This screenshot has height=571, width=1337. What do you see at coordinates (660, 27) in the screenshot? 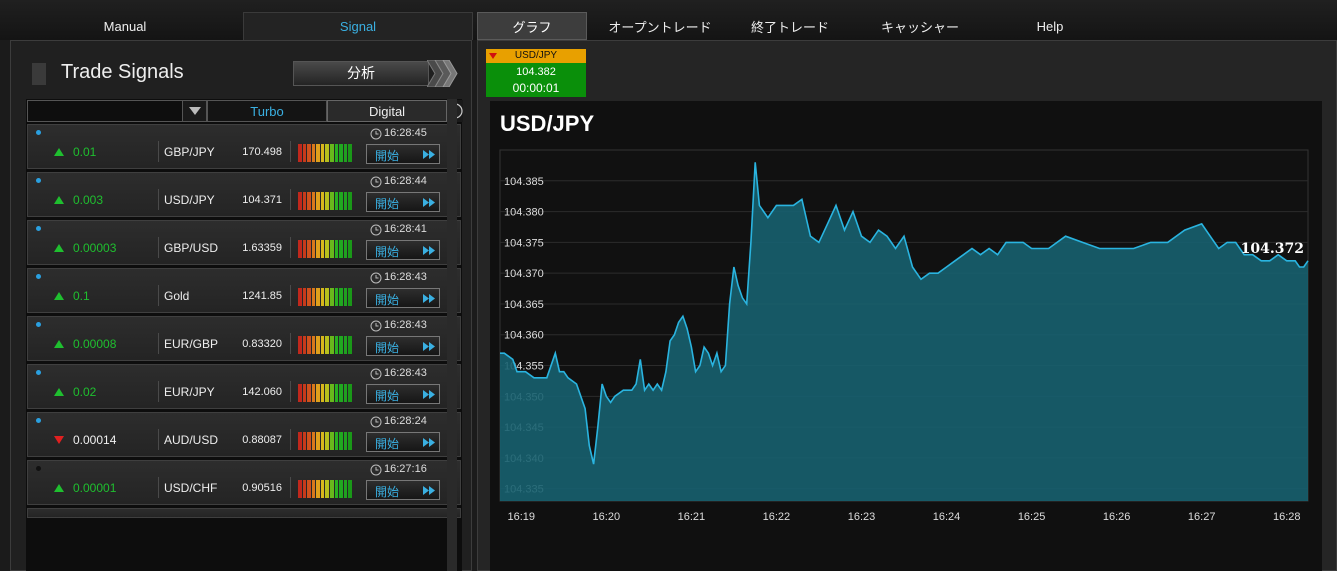
I see `tab-open-trades: オープントレード` at bounding box center [660, 27].